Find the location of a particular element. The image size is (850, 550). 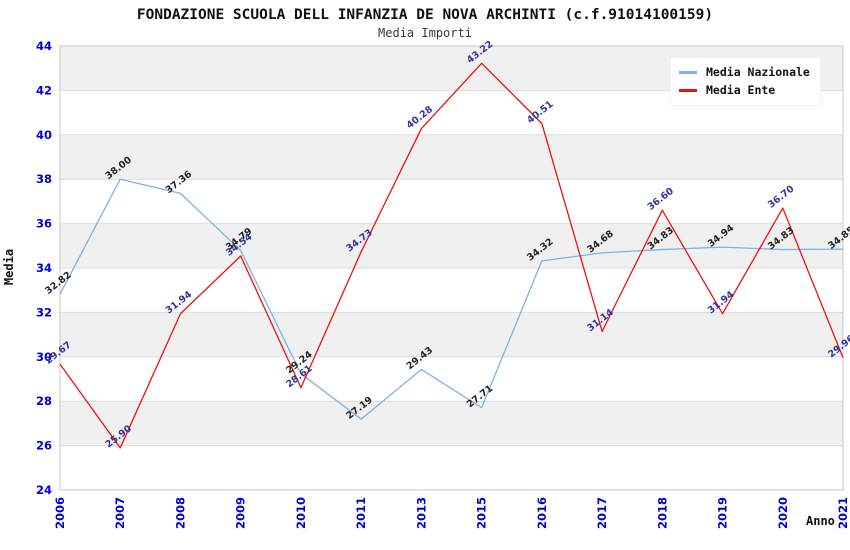

x-tick-label: 2011 is located at coordinates (361, 513).